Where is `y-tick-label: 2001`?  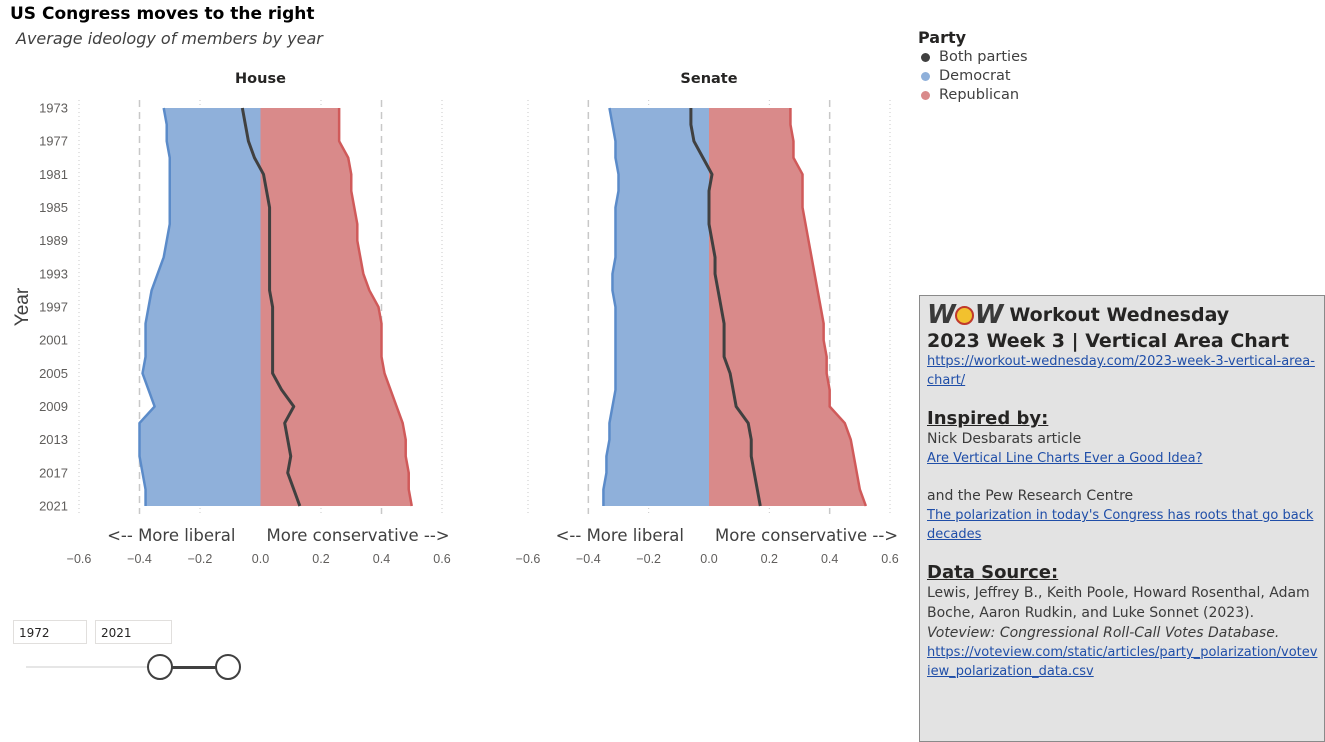 y-tick-label: 2001 is located at coordinates (53, 340).